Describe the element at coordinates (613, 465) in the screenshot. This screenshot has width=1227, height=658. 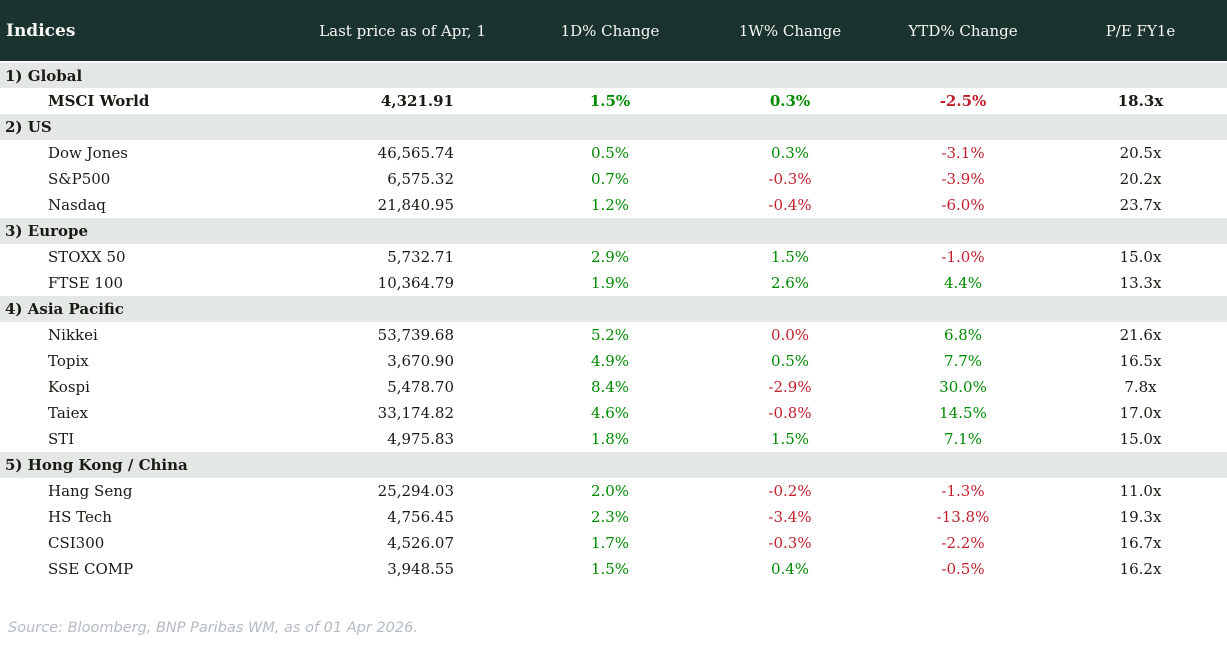
I see `section-row: 5) Hong Kong / China` at that location.